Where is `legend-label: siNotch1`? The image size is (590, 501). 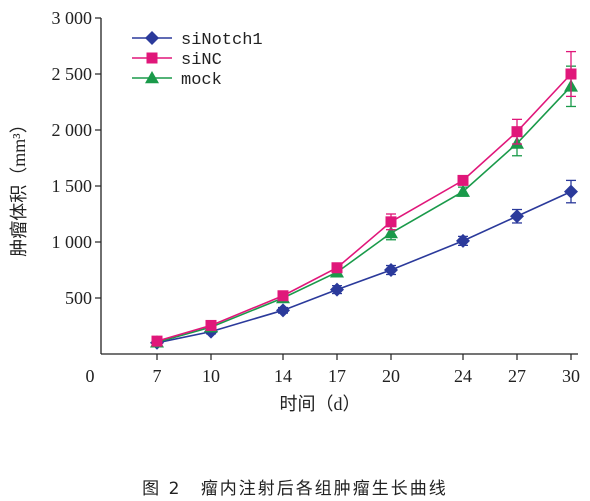 legend-label: siNotch1 is located at coordinates (222, 40).